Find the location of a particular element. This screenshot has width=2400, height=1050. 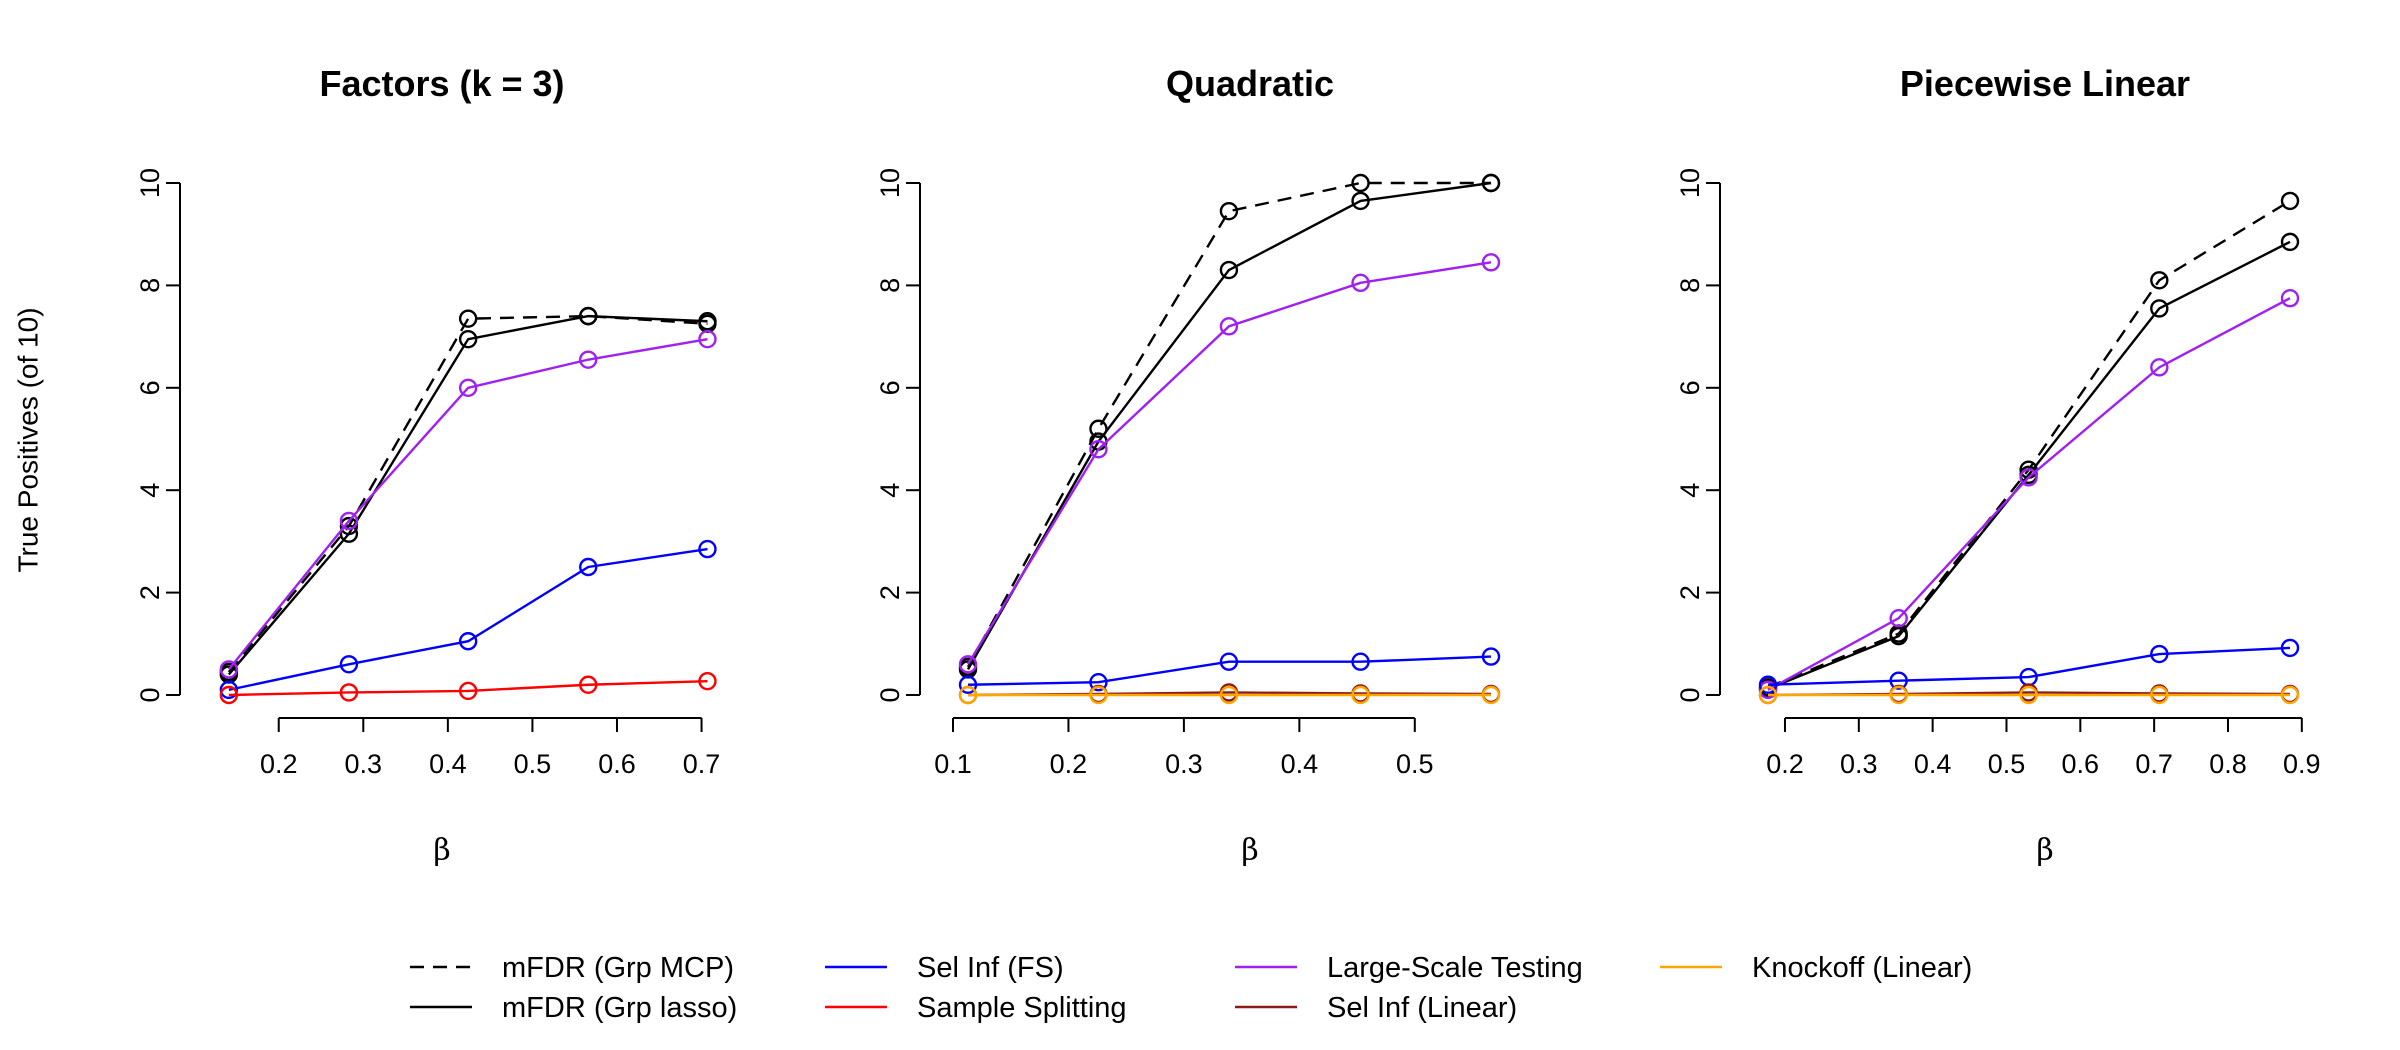

legend-item: mFDR (Grp lasso) is located at coordinates (573, 1008).